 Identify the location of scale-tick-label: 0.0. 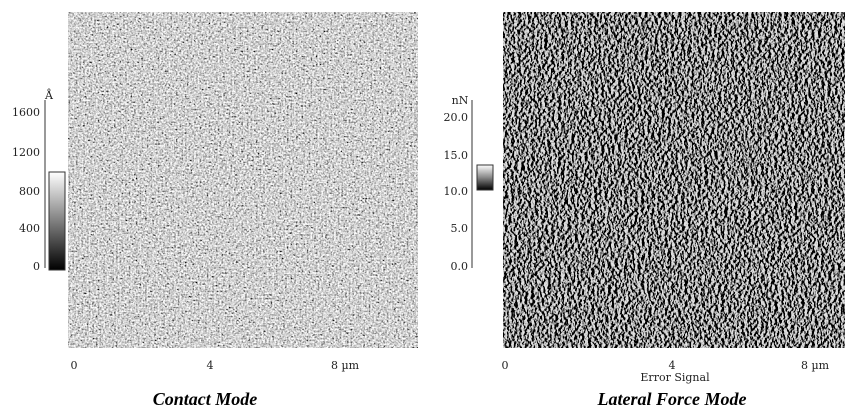
(460, 266).